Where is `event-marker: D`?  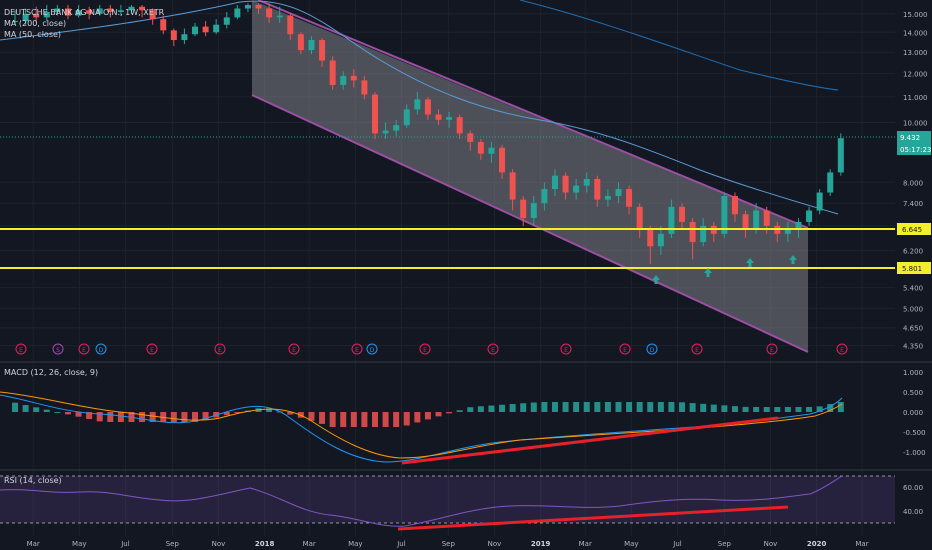
event-marker: D is located at coordinates (652, 349).